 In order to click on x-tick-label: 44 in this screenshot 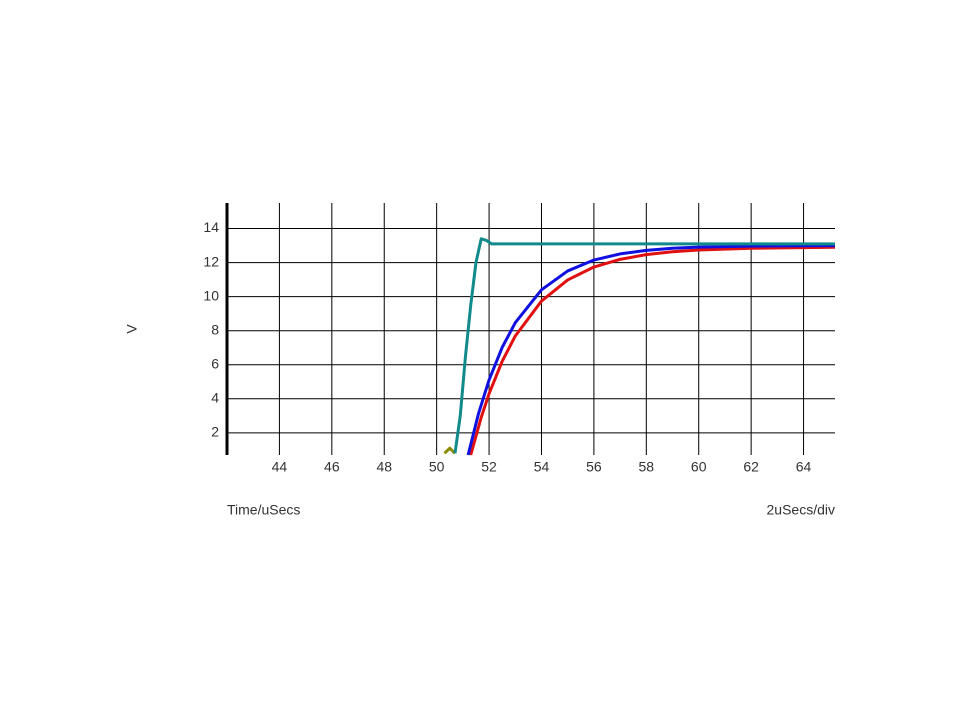, I will do `click(280, 467)`.